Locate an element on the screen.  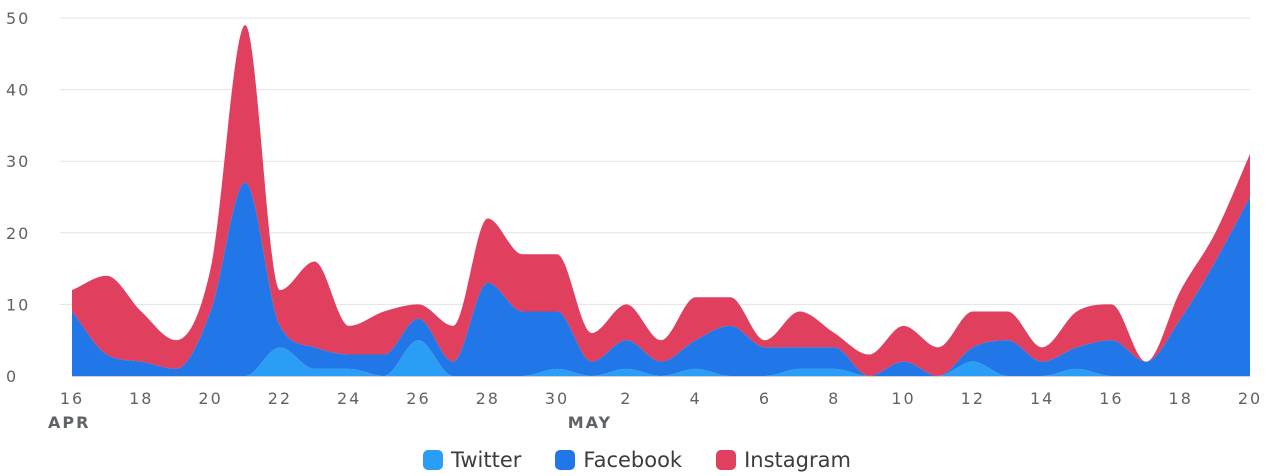
x-tick-label: 10 is located at coordinates (903, 398).